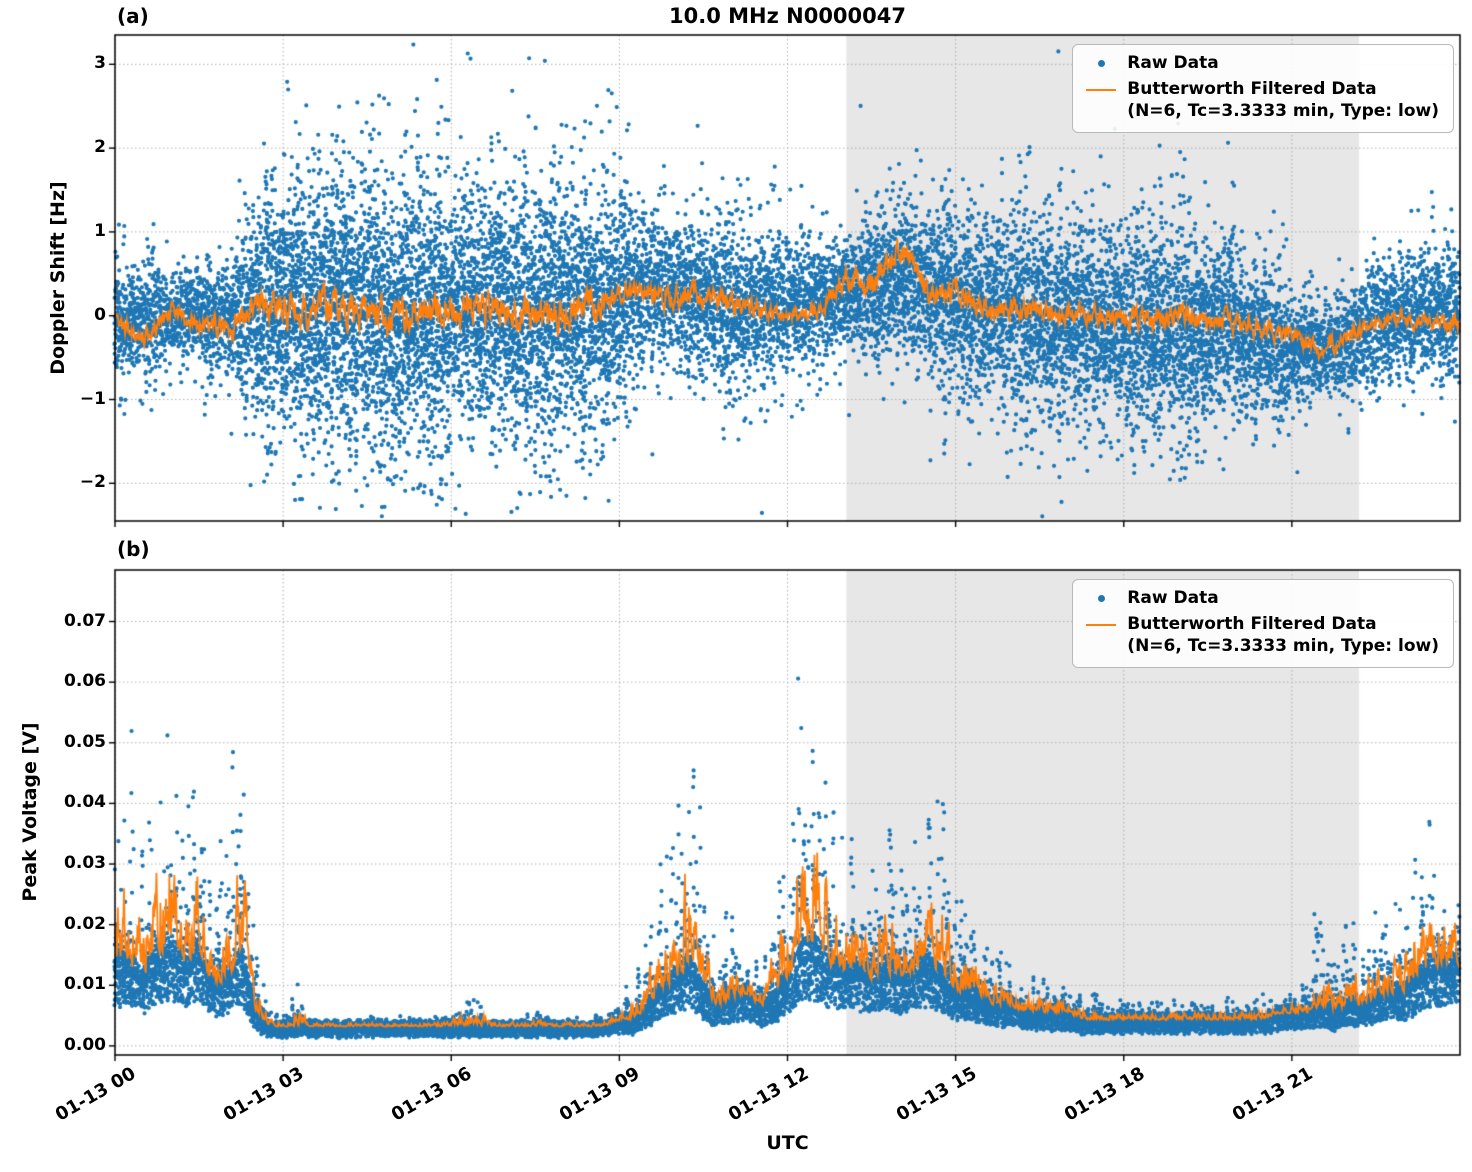  What do you see at coordinates (58, 278) in the screenshot?
I see `y-axis-label-doppler: Doppler Shift [Hz]` at bounding box center [58, 278].